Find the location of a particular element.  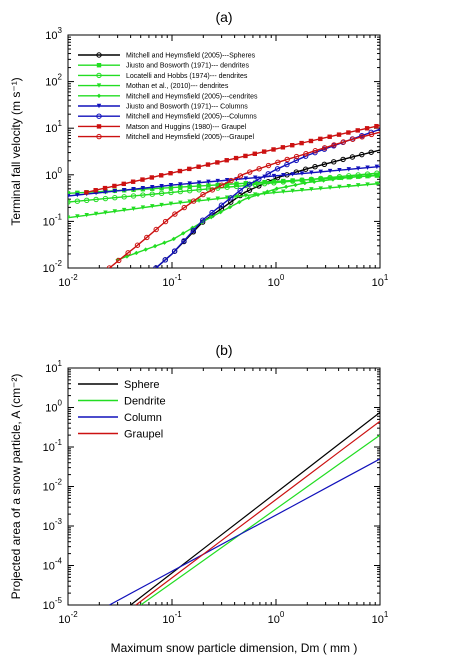

legend-label: Mitchell and Heymsfield (2005)---Columns is located at coordinates (191, 117).